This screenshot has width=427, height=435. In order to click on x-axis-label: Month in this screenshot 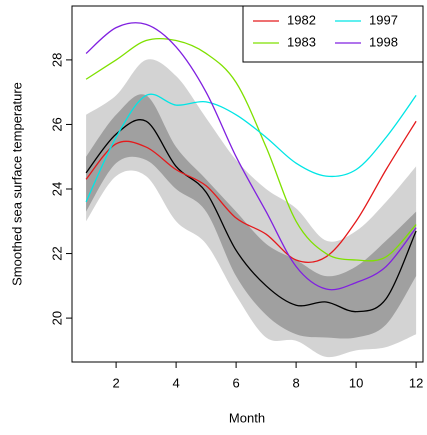, I will do `click(247, 417)`.